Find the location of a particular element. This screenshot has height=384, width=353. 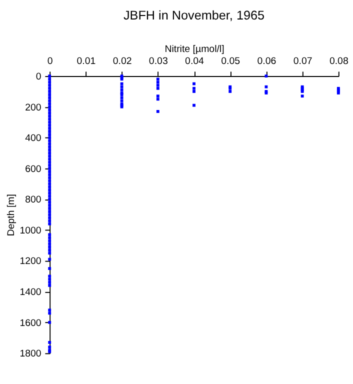

y-tick-label: 1000 is located at coordinates (31, 230).